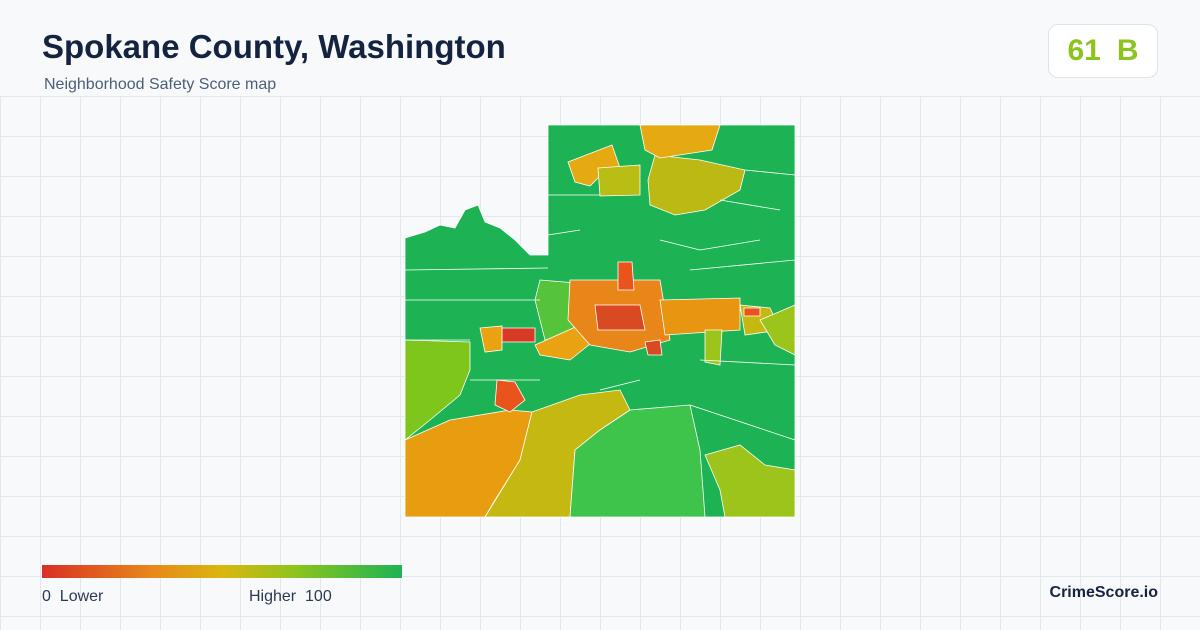 The height and width of the screenshot is (630, 1200). I want to click on legend-min-label: Lower, so click(81, 596).